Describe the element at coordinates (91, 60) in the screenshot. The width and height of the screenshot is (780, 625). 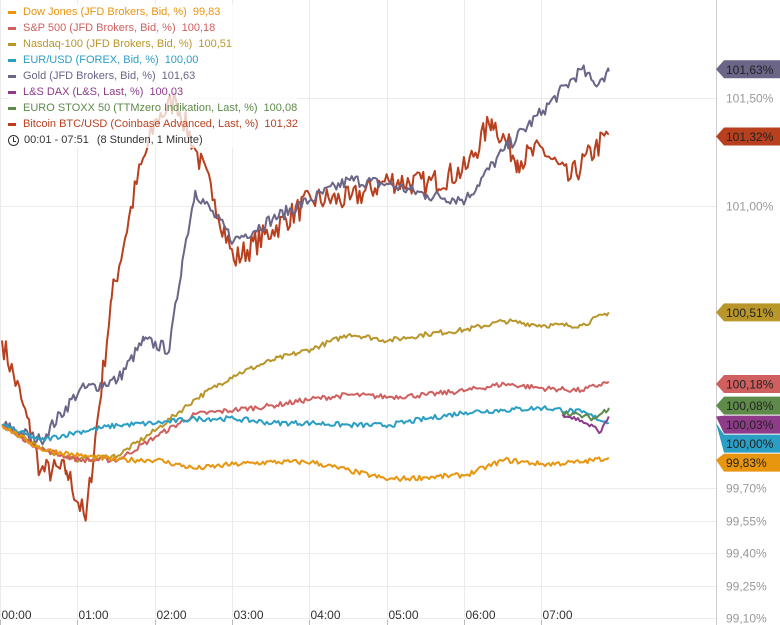
I see `legend-label: EUR/USD (FOREX, Bid, %)` at that location.